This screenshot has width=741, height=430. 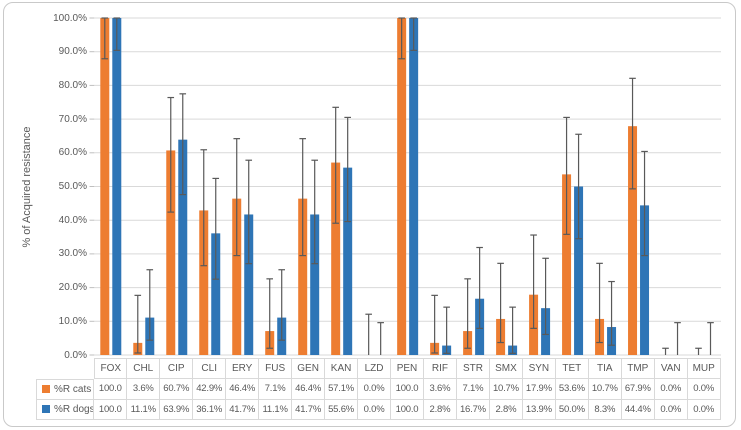 I want to click on cell-cats-TMP: 67.9%, so click(x=638, y=389).